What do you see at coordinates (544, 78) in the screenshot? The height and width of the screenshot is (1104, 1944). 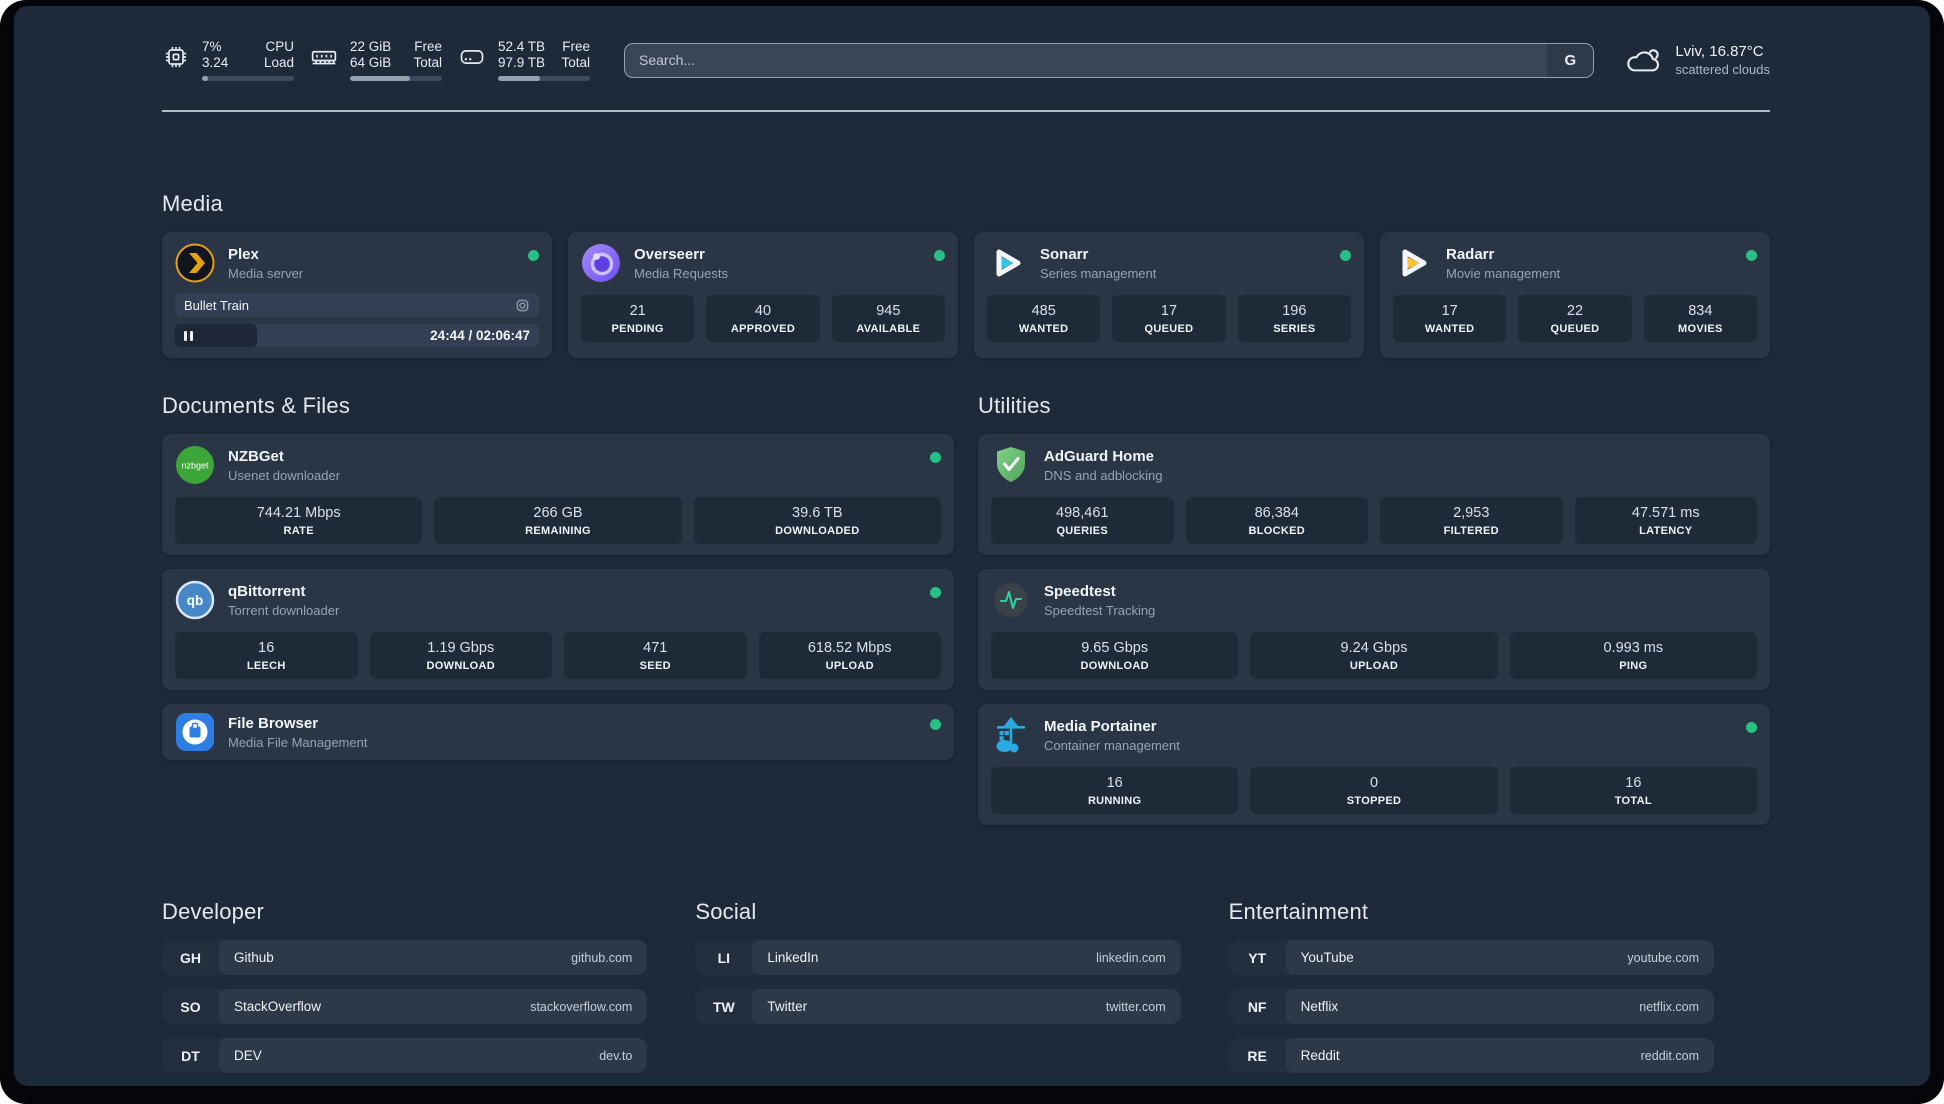 I see `disk-progress-bar` at bounding box center [544, 78].